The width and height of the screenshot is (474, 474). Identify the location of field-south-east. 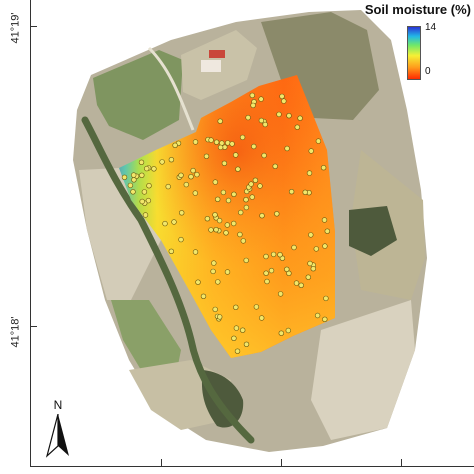
(363, 370).